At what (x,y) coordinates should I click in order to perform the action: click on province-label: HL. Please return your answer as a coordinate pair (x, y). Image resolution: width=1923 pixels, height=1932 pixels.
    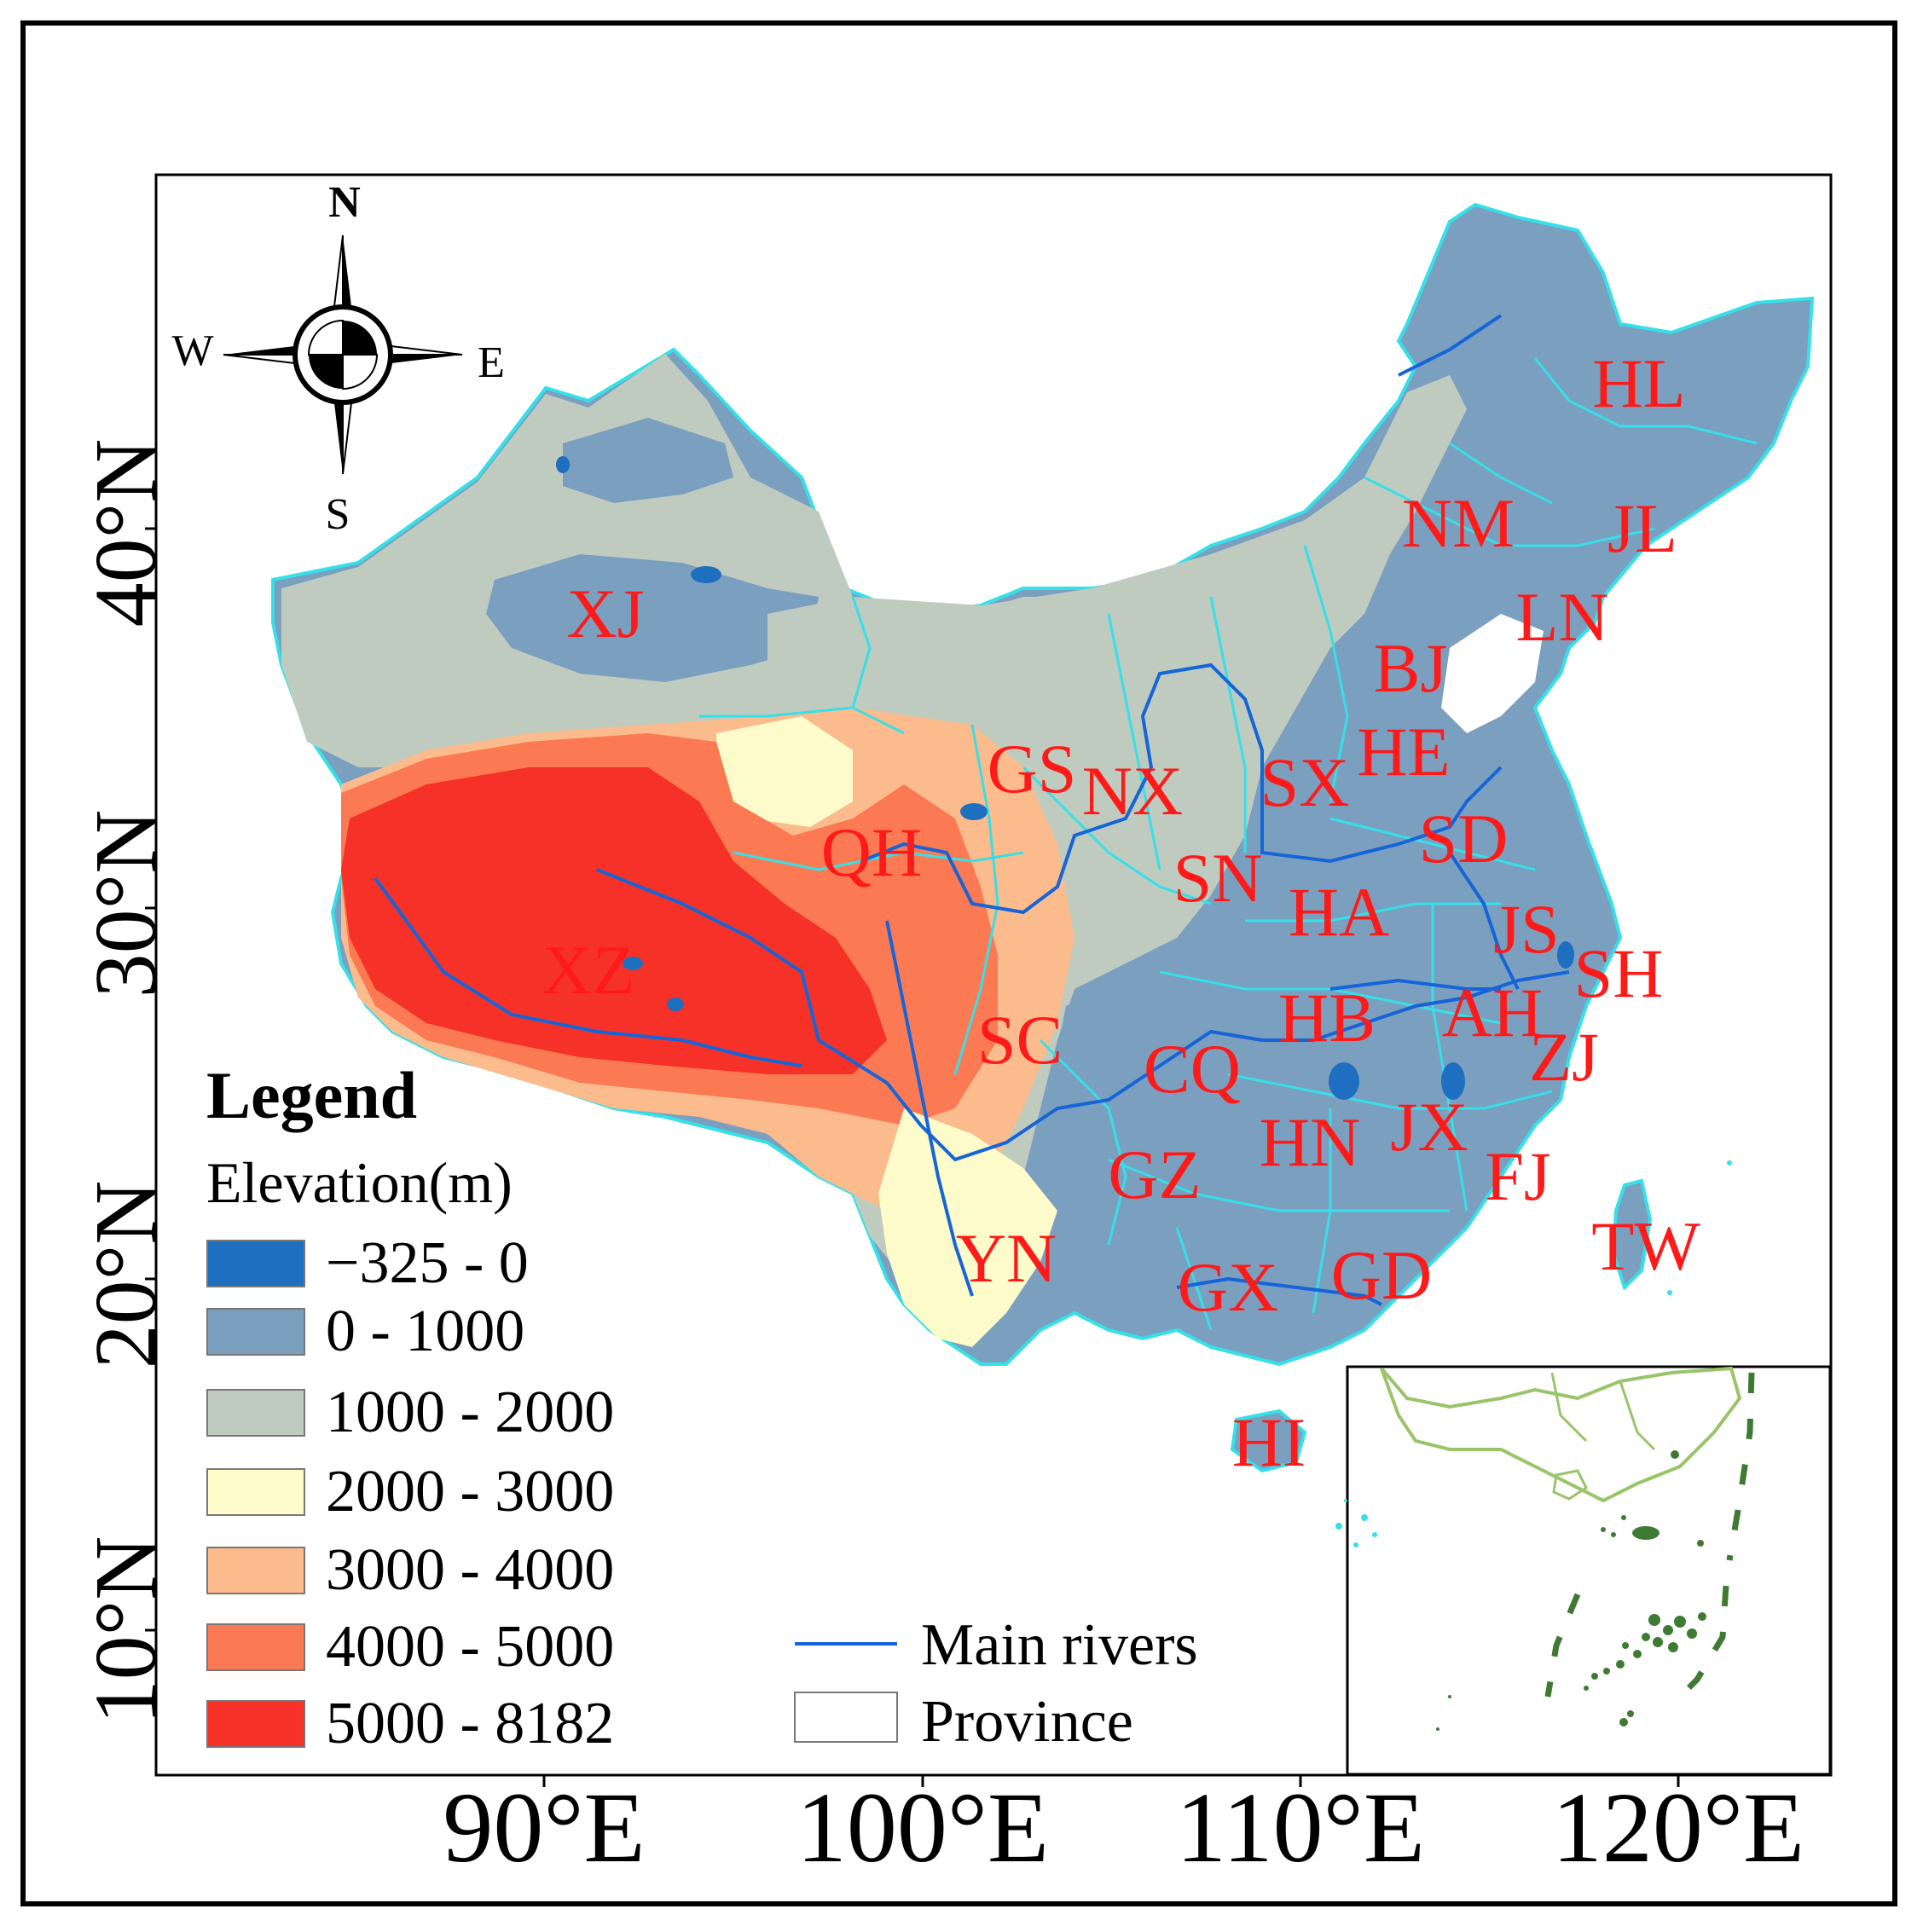
    Looking at the image, I should click on (1639, 383).